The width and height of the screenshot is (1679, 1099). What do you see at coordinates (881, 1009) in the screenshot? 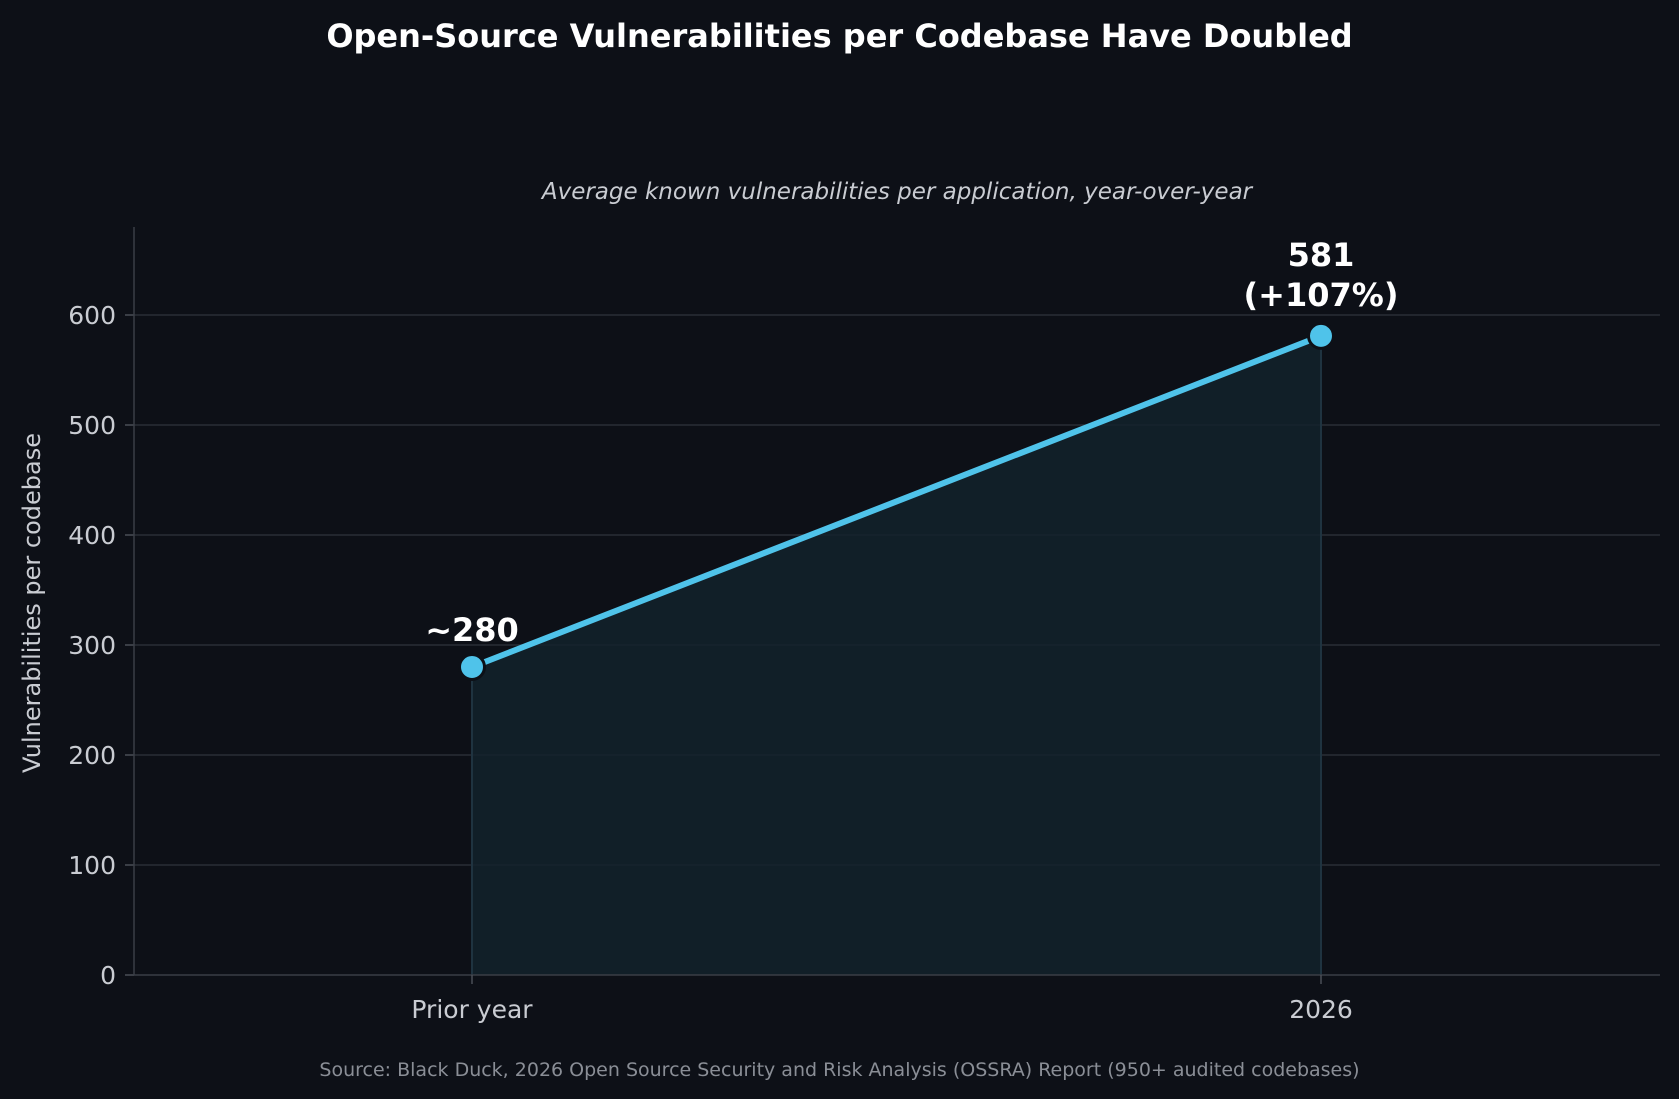
I see `x-tick-labels: Prior year 2026` at bounding box center [881, 1009].